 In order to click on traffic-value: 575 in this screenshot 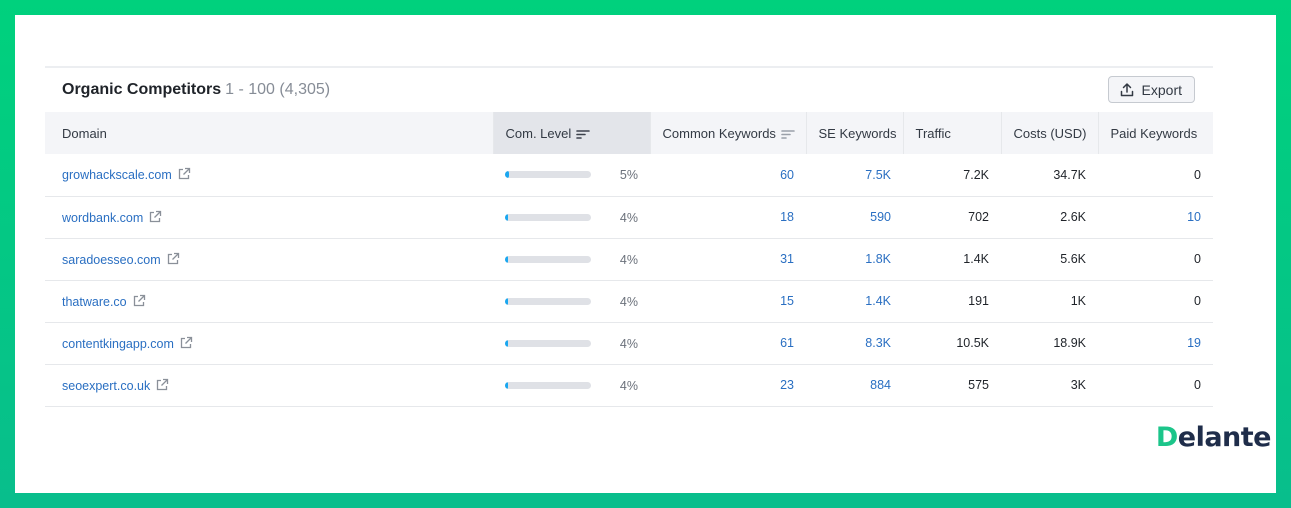, I will do `click(978, 385)`.